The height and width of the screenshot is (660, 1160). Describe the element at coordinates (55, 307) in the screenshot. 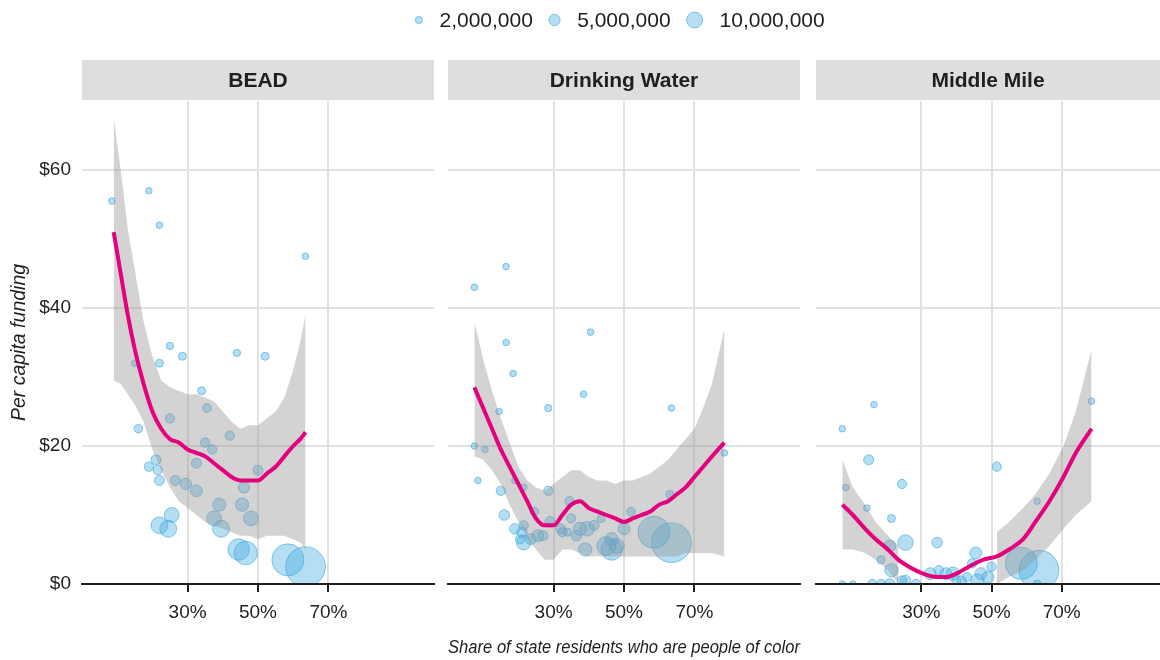

I see `y-tick-label: $40` at that location.